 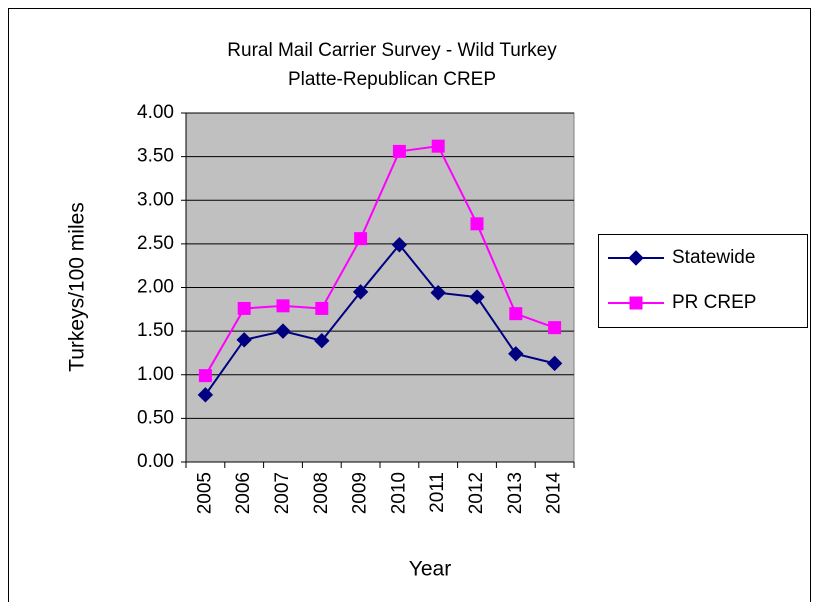 What do you see at coordinates (155, 156) in the screenshot?
I see `y-tick-label: 3.50` at bounding box center [155, 156].